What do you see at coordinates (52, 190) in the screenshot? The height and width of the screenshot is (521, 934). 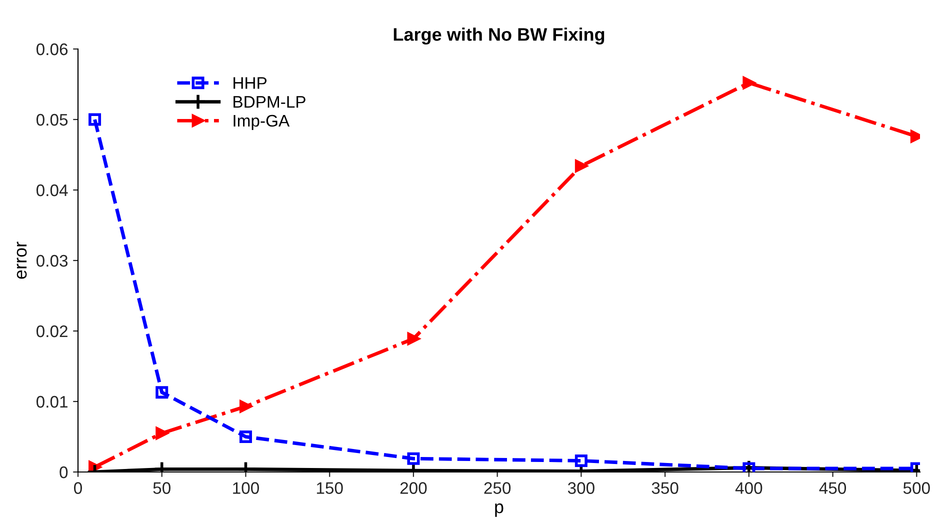 I see `y-tick-label: 0.04` at bounding box center [52, 190].